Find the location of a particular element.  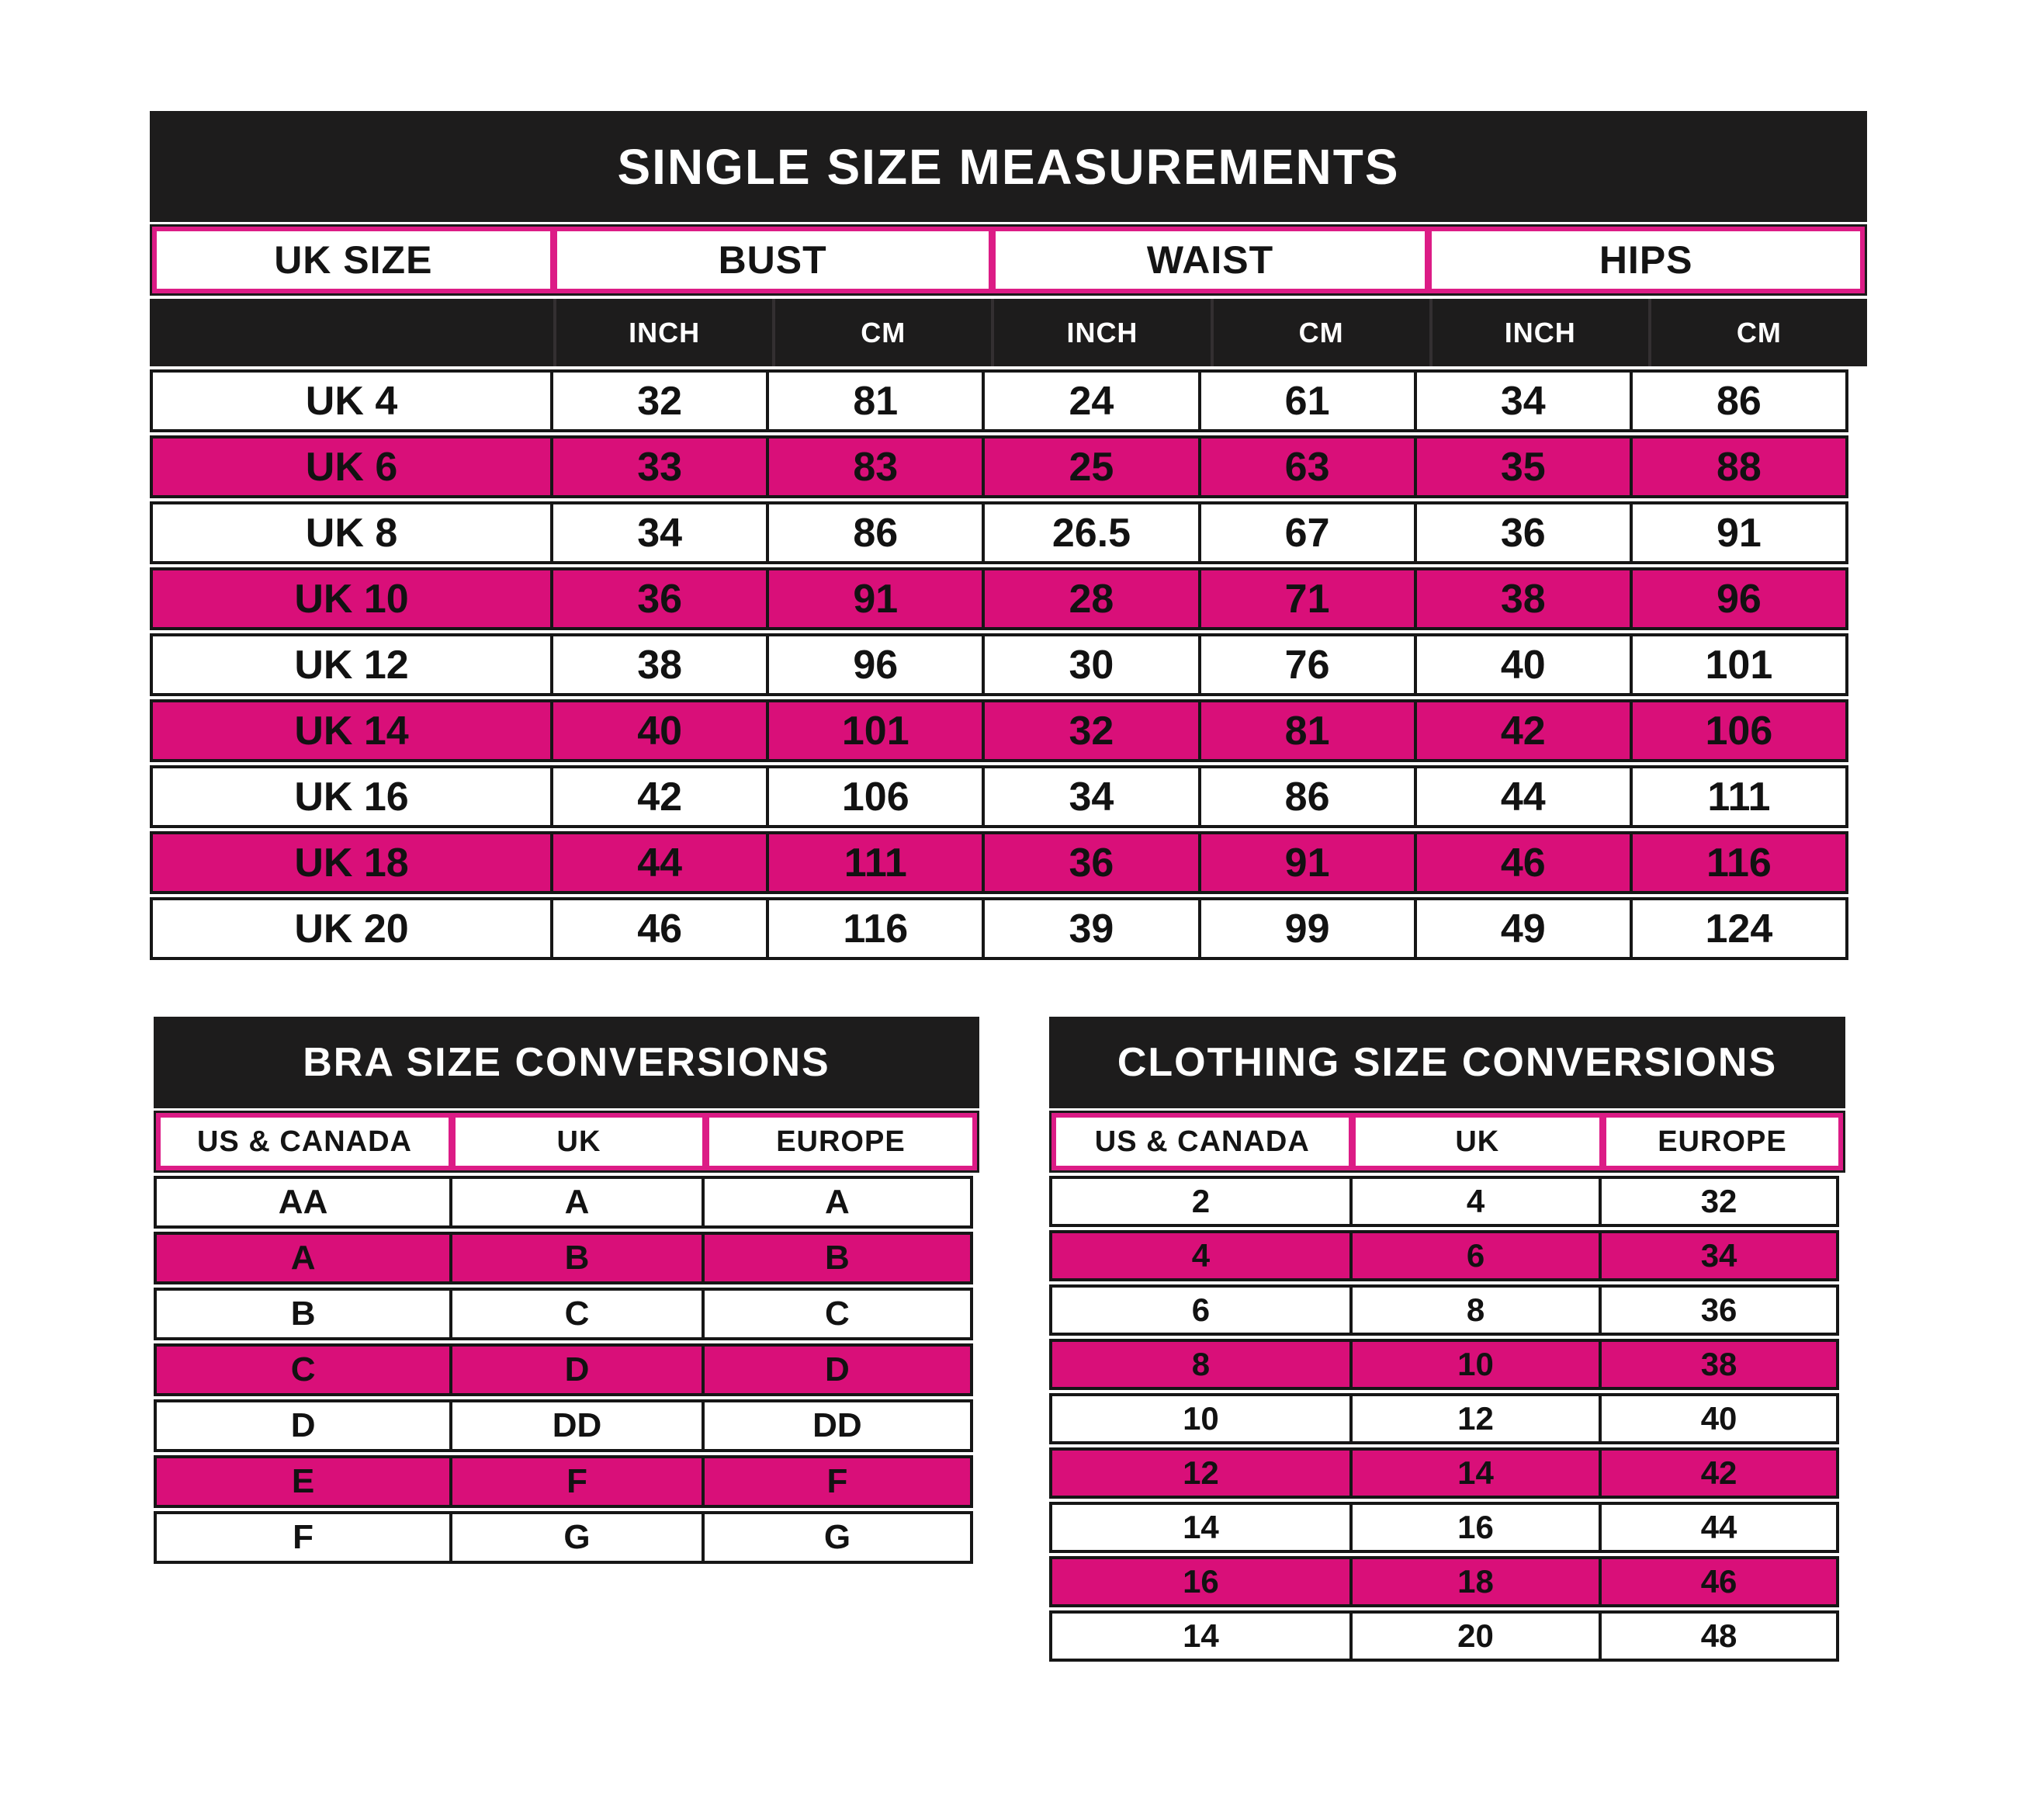

bra-header-europe: EUROPE is located at coordinates (841, 1141).